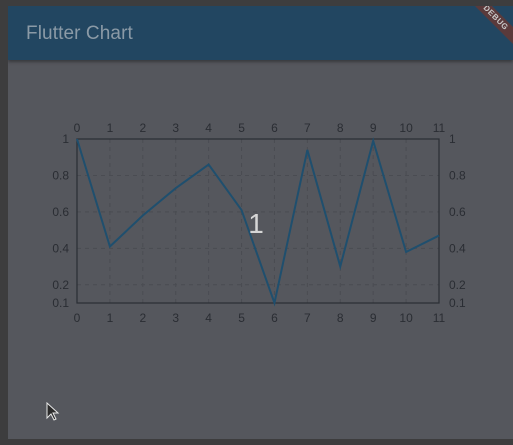 The height and width of the screenshot is (445, 513). What do you see at coordinates (60, 212) in the screenshot?
I see `y-tick-label-left: 0.6` at bounding box center [60, 212].